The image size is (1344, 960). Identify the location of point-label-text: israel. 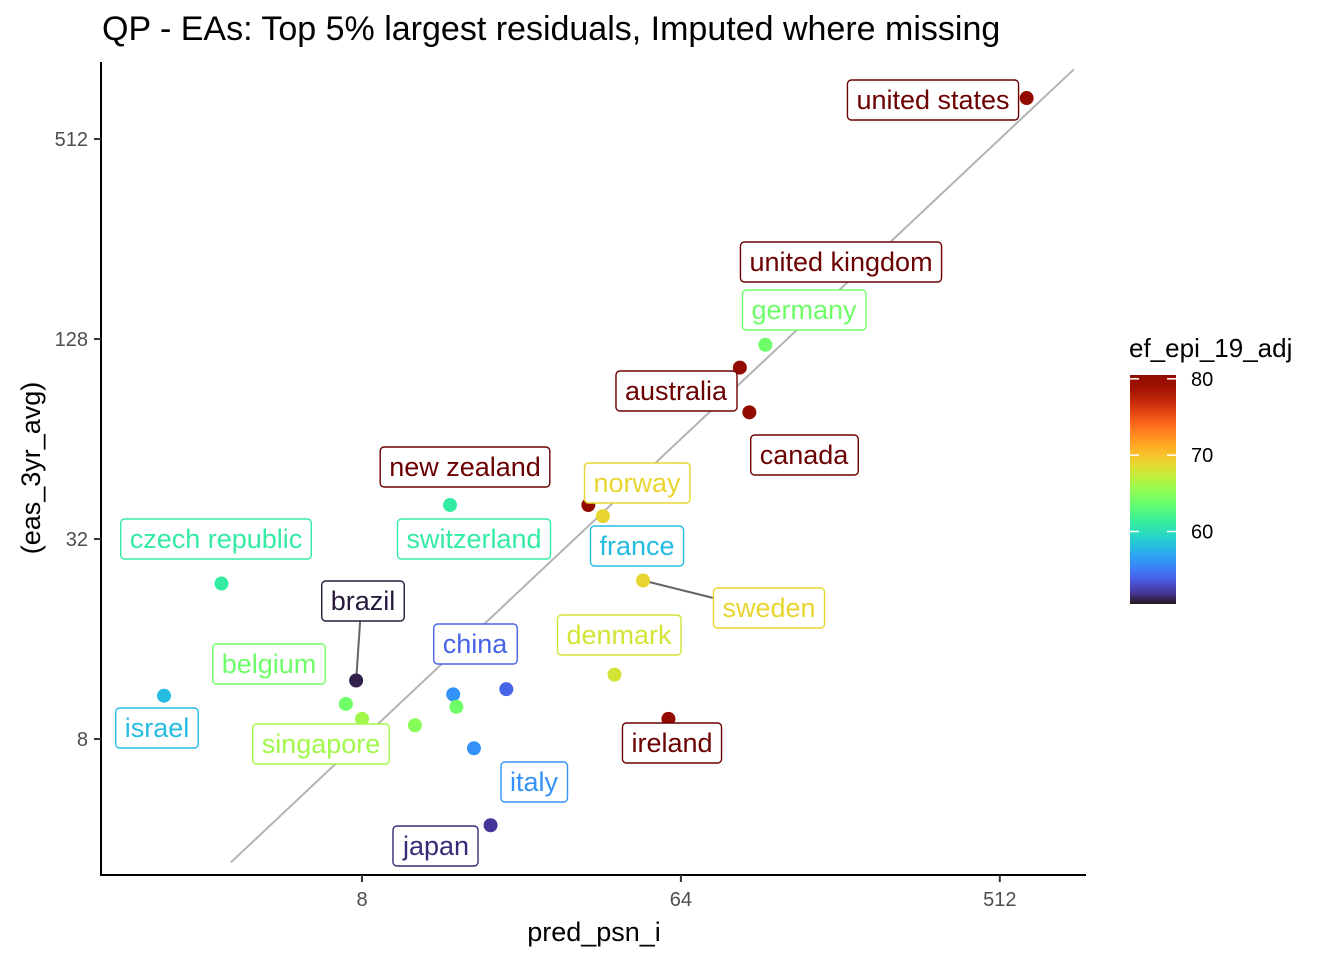
(157, 728).